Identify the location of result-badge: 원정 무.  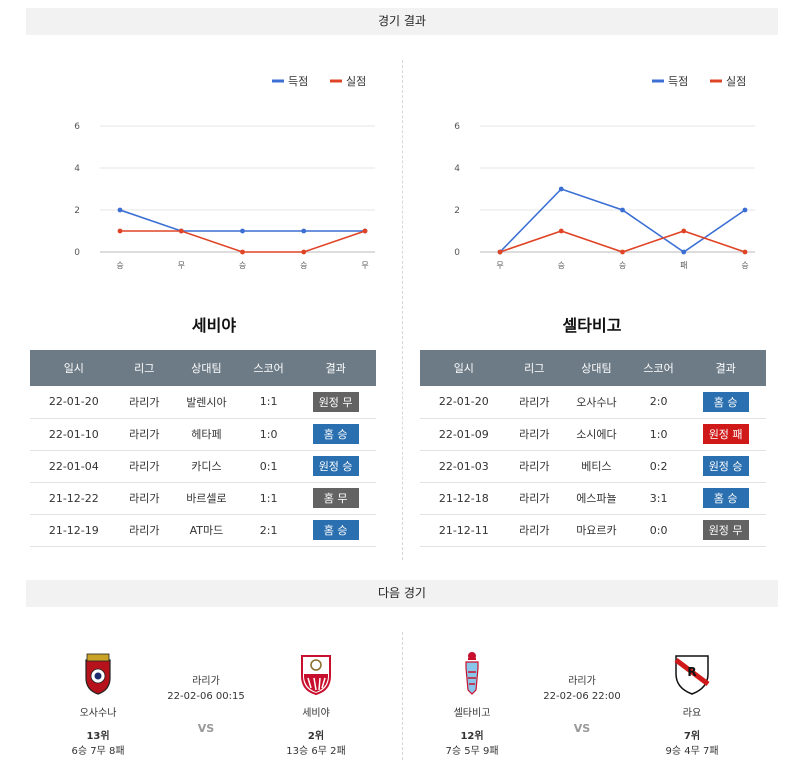
(725, 530).